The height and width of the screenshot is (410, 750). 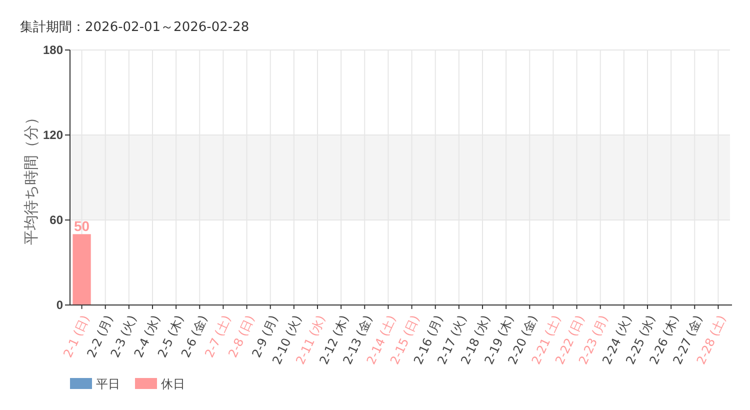 What do you see at coordinates (53, 135) in the screenshot?
I see `y-tick-label: 120` at bounding box center [53, 135].